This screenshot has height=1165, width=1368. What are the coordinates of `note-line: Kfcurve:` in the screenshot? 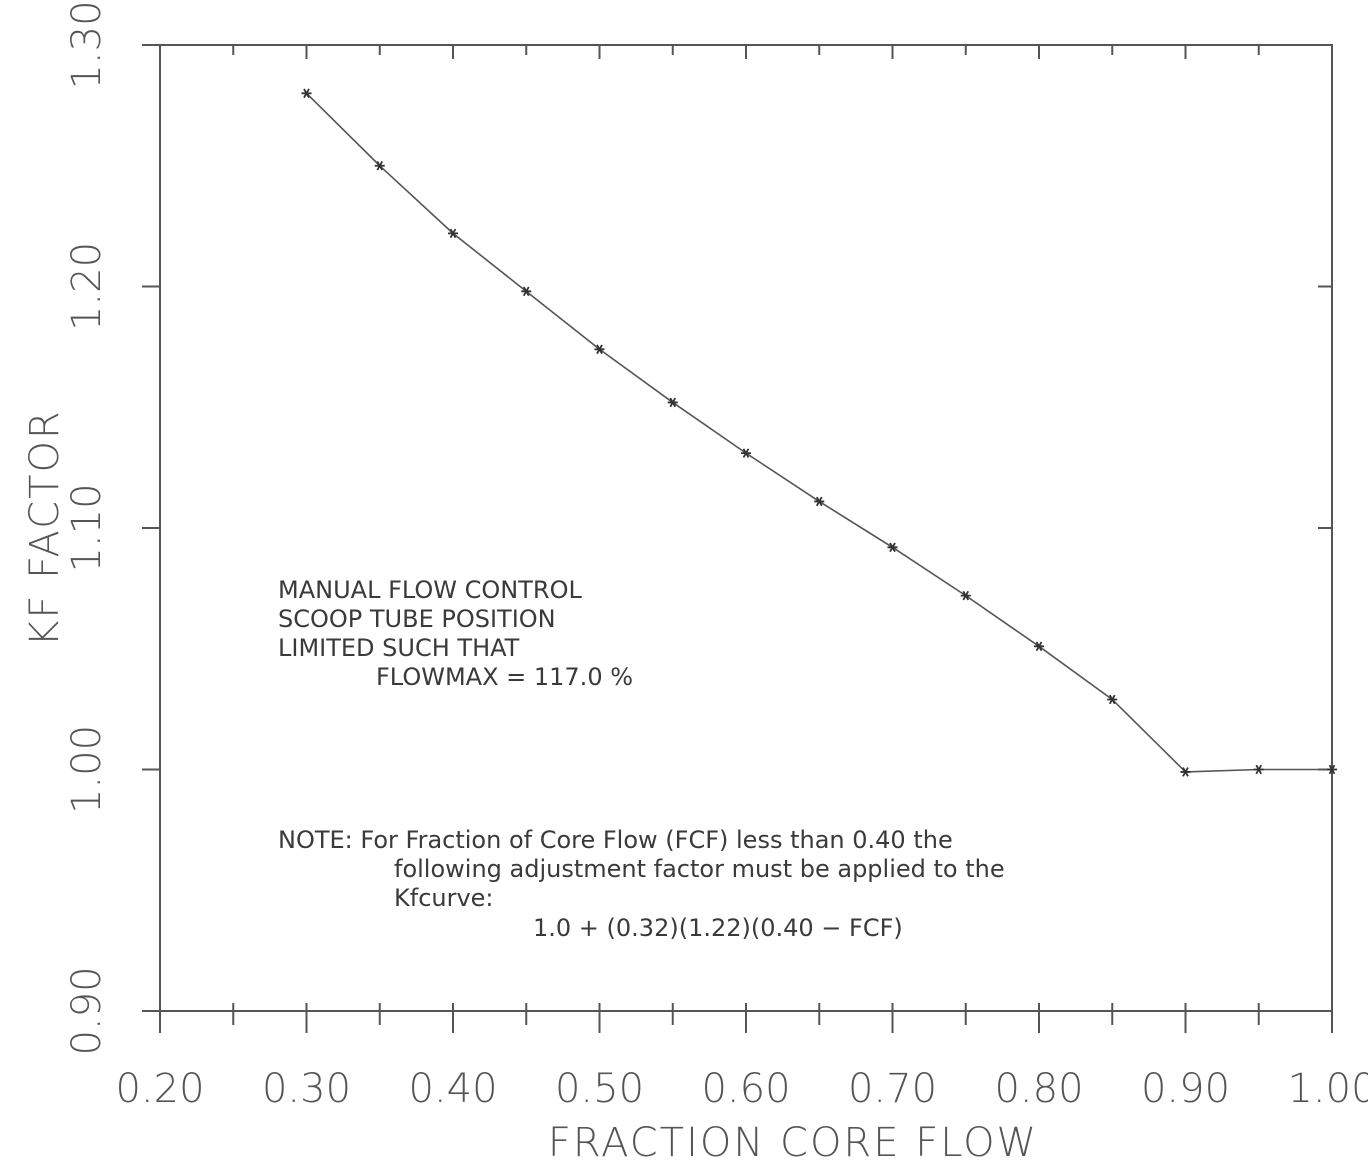 It's located at (444, 898).